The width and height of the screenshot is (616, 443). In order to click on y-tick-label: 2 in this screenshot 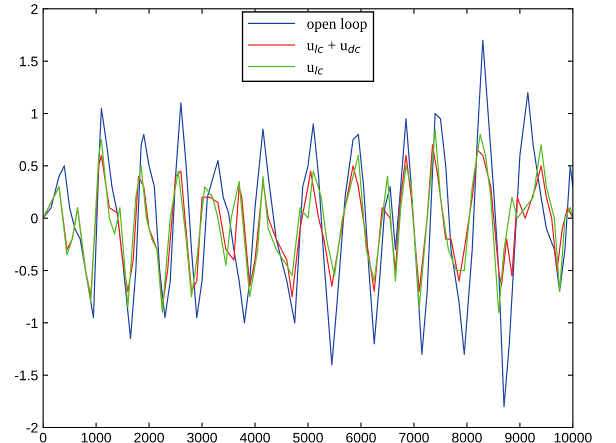, I will do `click(34, 9)`.